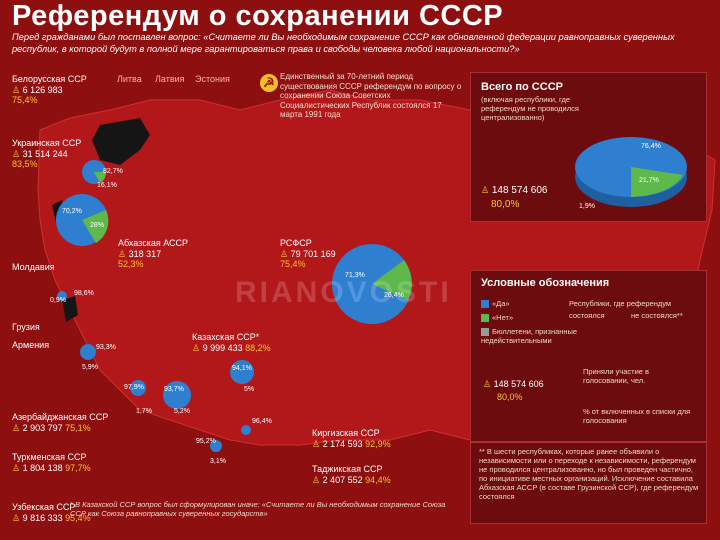 Image resolution: width=720 pixels, height=540 pixels. I want to click on pie-label: 5%, so click(249, 389).